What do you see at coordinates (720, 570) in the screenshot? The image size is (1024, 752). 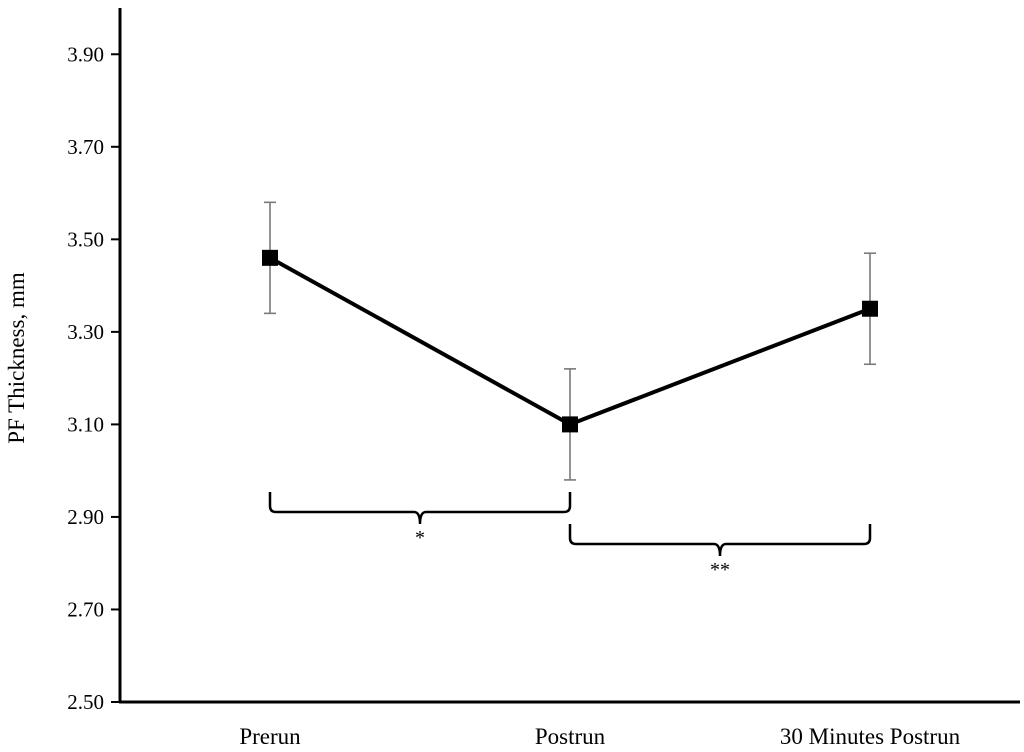 I see `significance-label: **` at bounding box center [720, 570].